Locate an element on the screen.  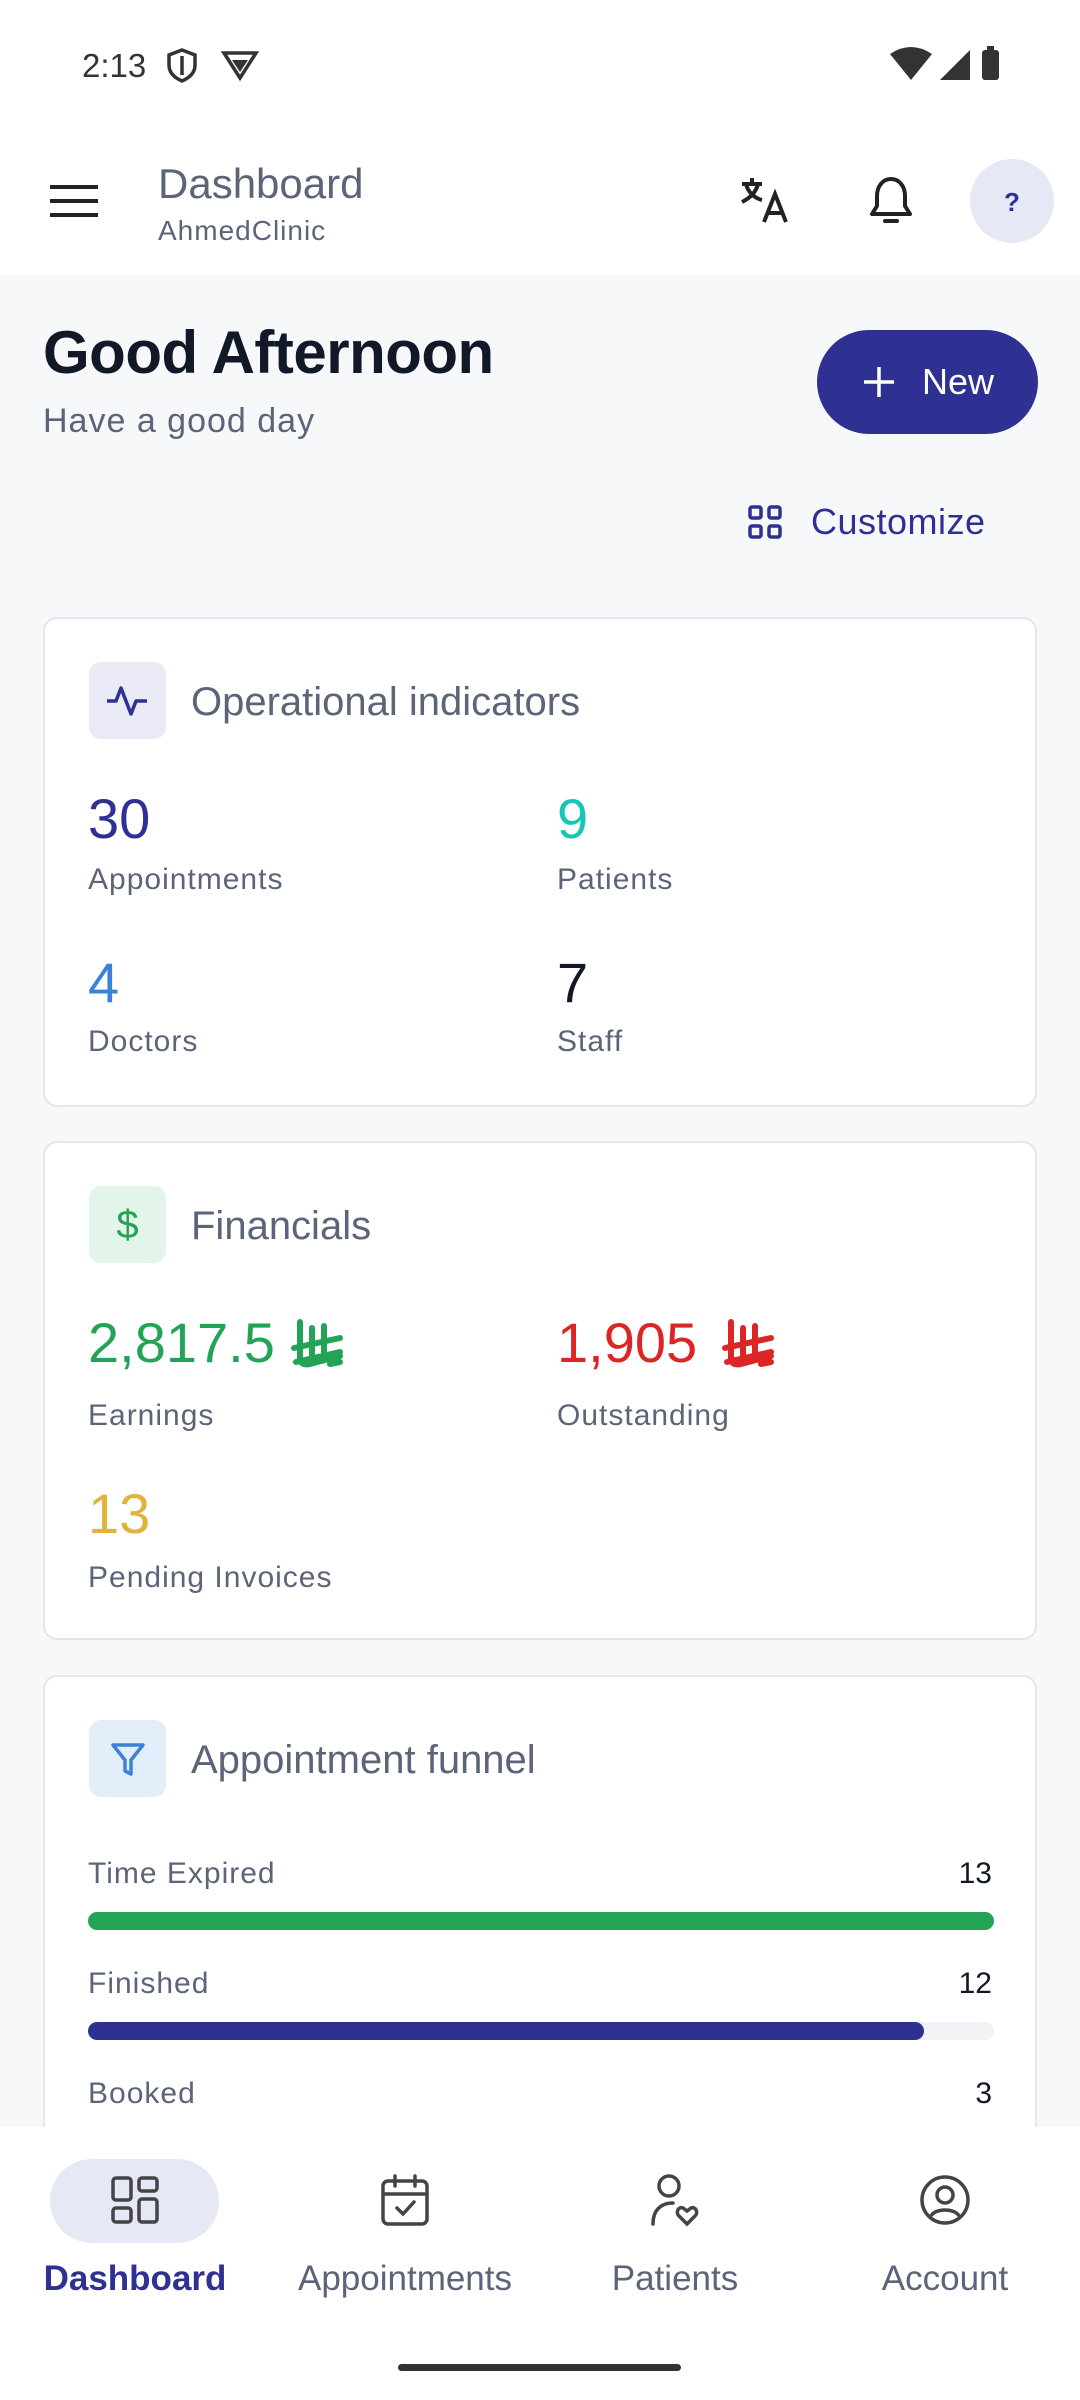
card-title: Financials is located at coordinates (281, 1226).